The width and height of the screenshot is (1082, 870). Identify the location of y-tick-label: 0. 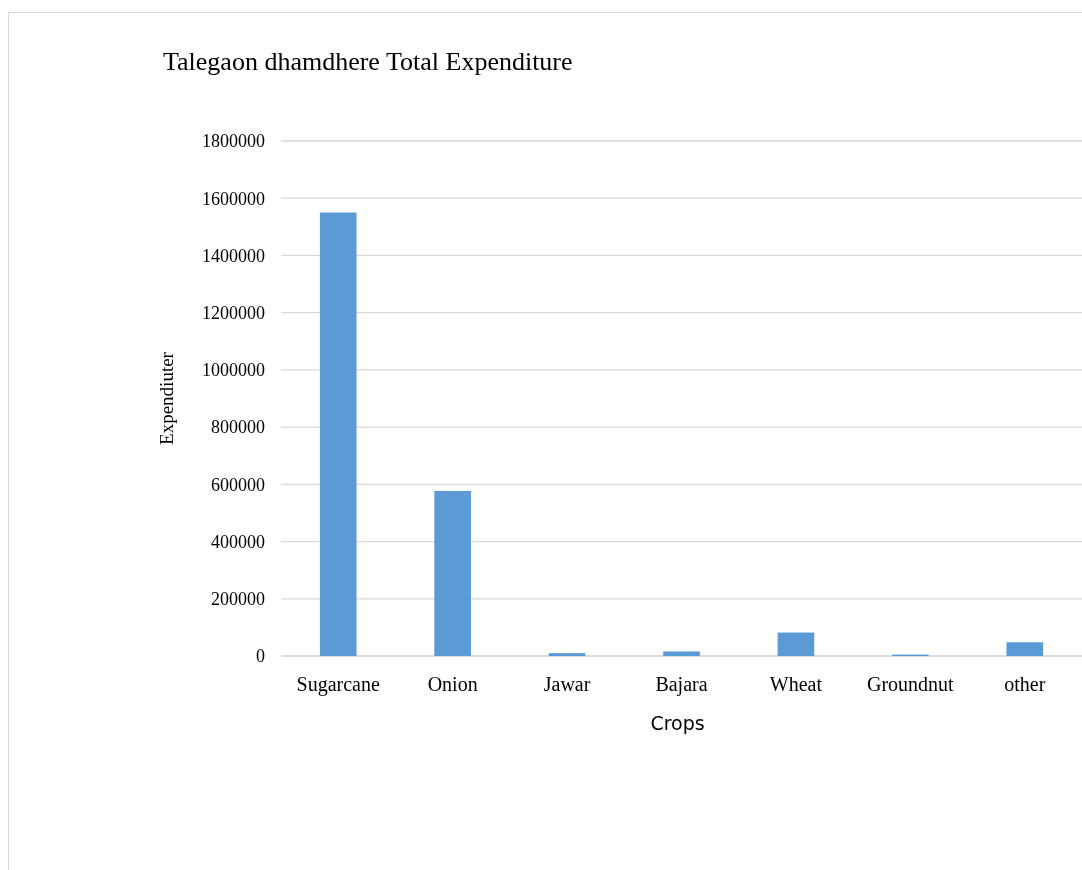
(260, 656).